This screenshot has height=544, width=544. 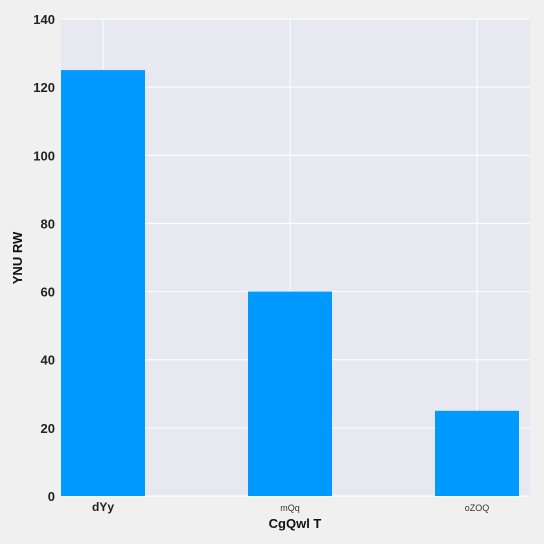 What do you see at coordinates (477, 508) in the screenshot?
I see `x-tick-label: oZOQ` at bounding box center [477, 508].